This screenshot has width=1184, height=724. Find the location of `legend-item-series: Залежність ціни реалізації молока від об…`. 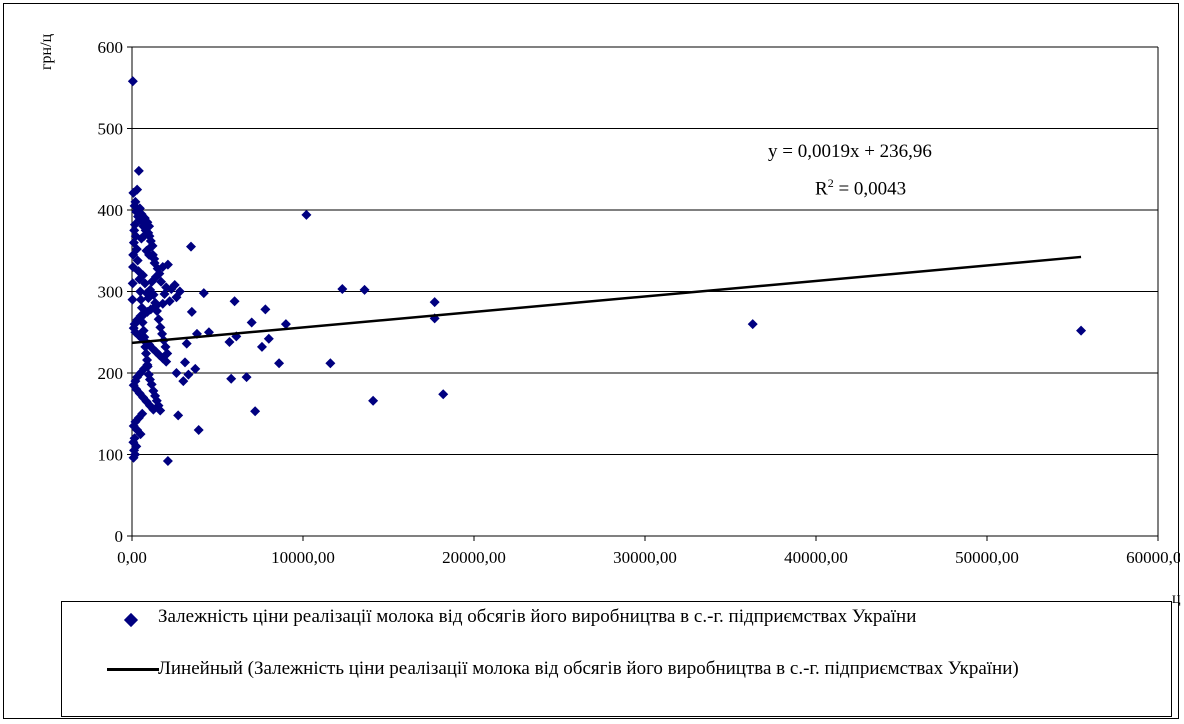

legend-item-series: Залежність ціни реалізації молока від об… is located at coordinates (537, 616).